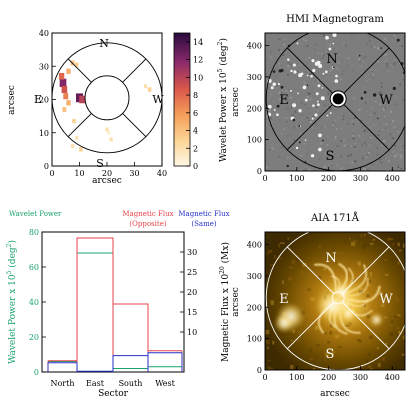  What do you see at coordinates (37, 302) in the screenshot?
I see `sector-chart-left-ticks: 0 20 40 60 80` at bounding box center [37, 302].